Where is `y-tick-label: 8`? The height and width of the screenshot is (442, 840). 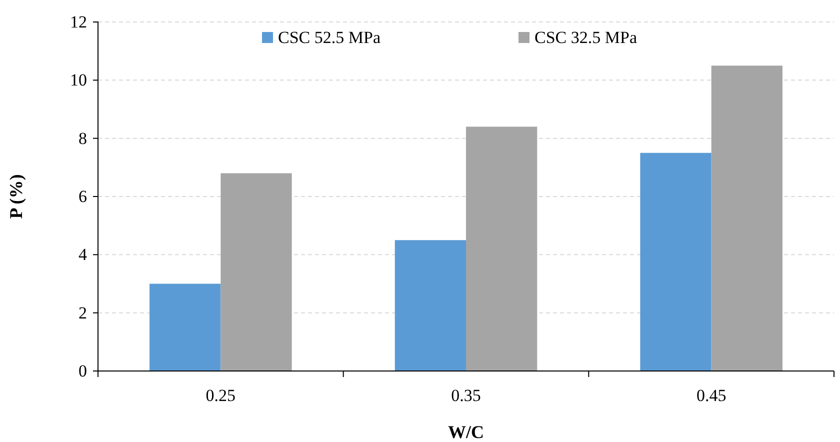
y-tick-label: 8 is located at coordinates (82, 138).